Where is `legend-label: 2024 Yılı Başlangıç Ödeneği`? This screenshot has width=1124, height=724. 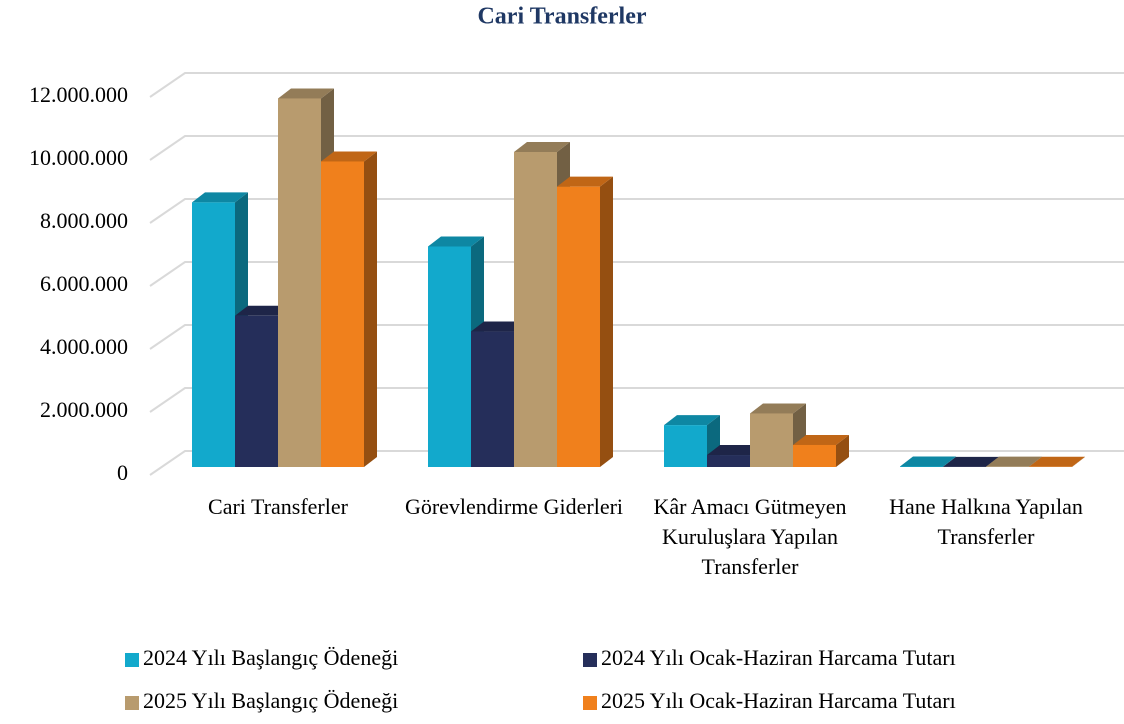 legend-label: 2024 Yılı Başlangıç Ödeneği is located at coordinates (270, 657).